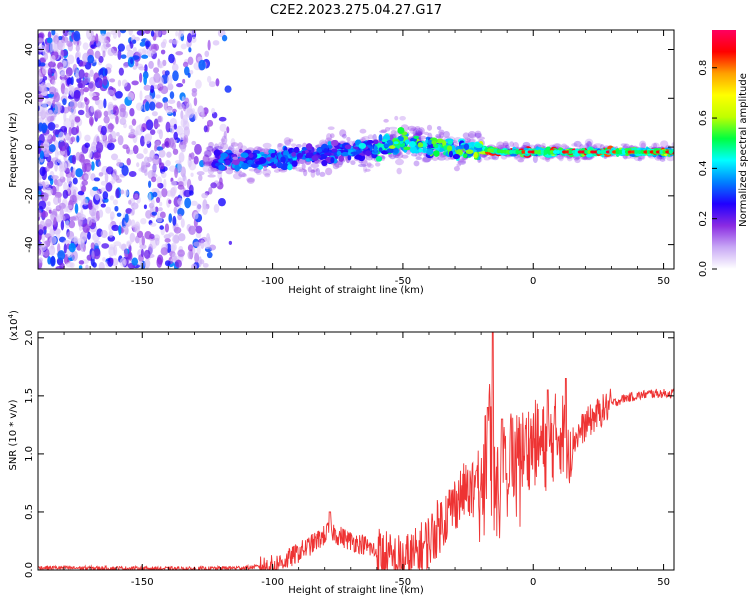 This screenshot has height=600, width=750. Describe the element at coordinates (142, 281) in the screenshot. I see `spectrogram-xtick-label: -150` at that location.